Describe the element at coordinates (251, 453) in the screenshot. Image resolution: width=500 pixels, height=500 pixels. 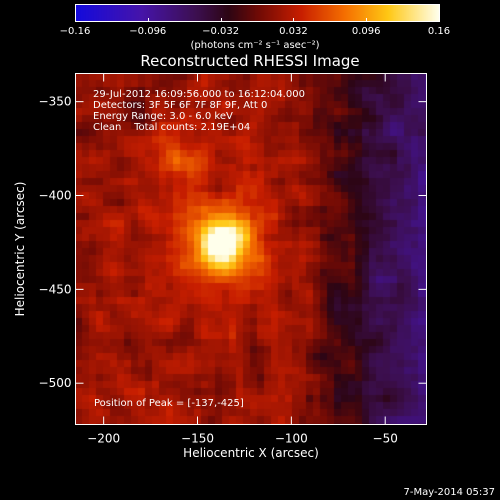
I see `x-axis-title: Heliocentric X (arcsec)` at that location.